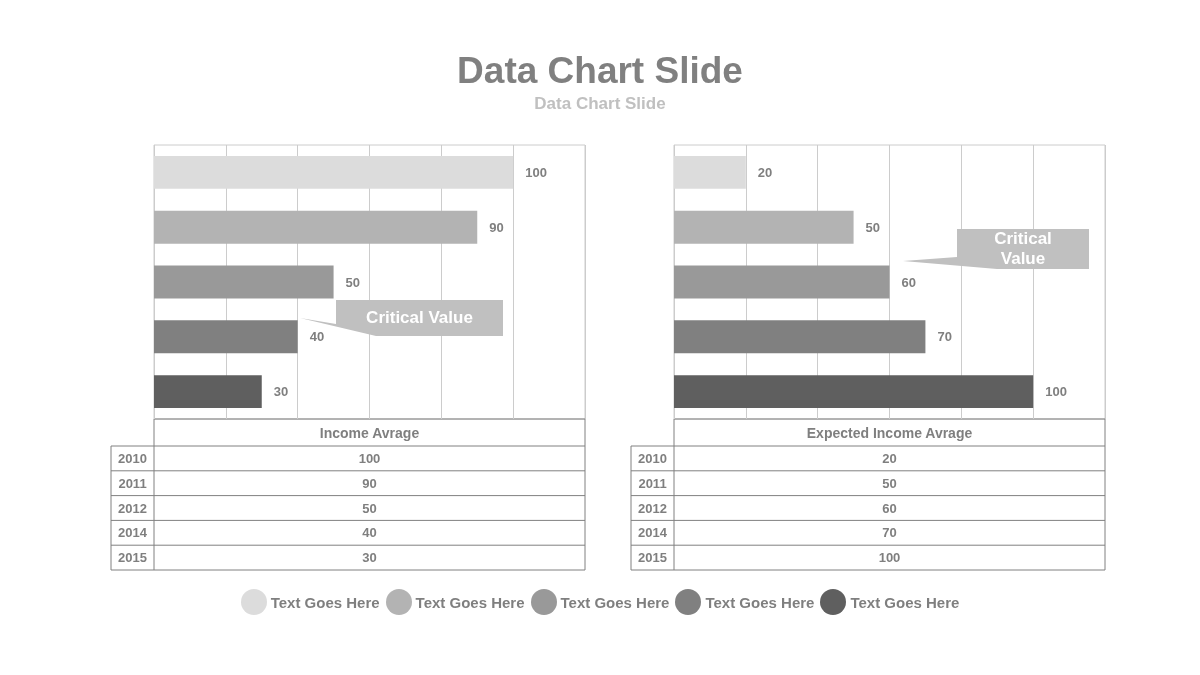 This screenshot has height=675, width=1200. I want to click on data-label: 70, so click(944, 337).